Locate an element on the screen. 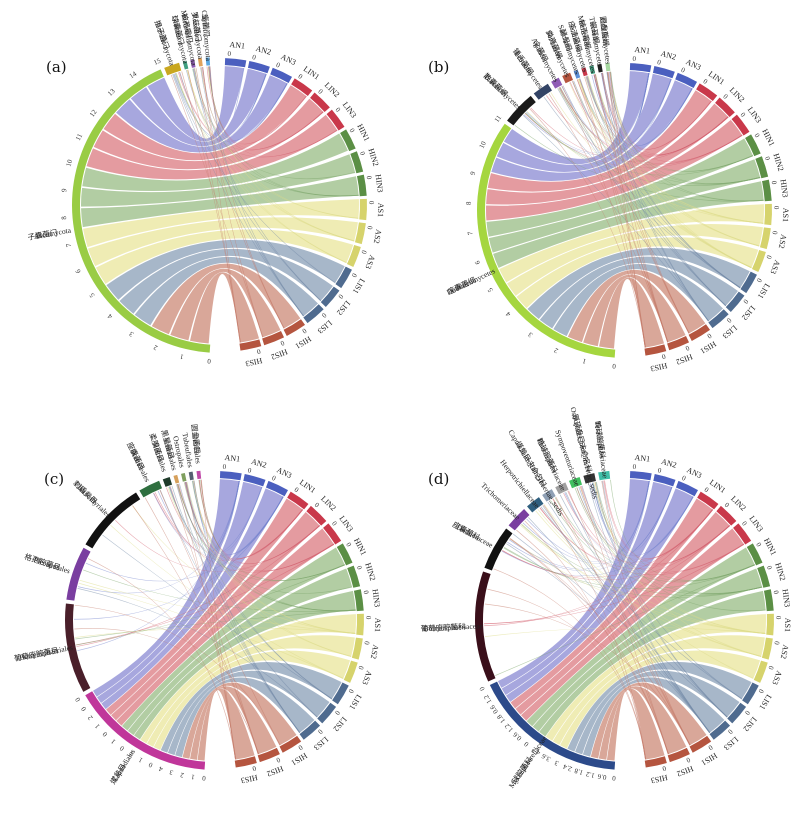  taxon-tick: 1.2 is located at coordinates (488, 699).